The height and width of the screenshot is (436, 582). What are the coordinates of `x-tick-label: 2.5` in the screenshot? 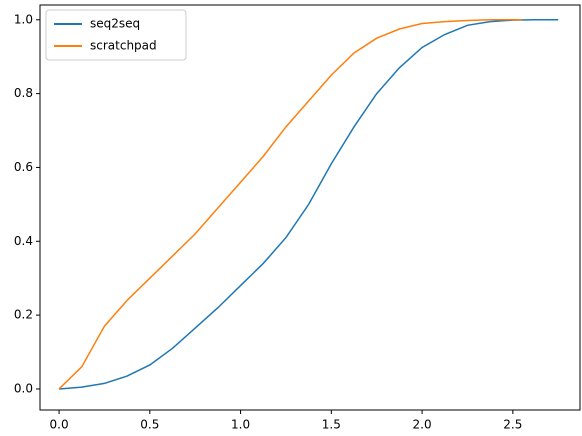 It's located at (512, 425).